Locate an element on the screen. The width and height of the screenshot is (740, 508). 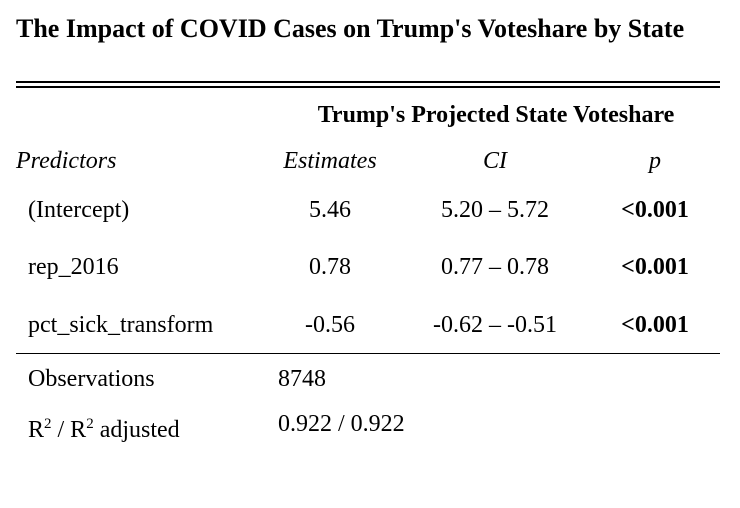
observations-label: Observations is located at coordinates (91, 379).